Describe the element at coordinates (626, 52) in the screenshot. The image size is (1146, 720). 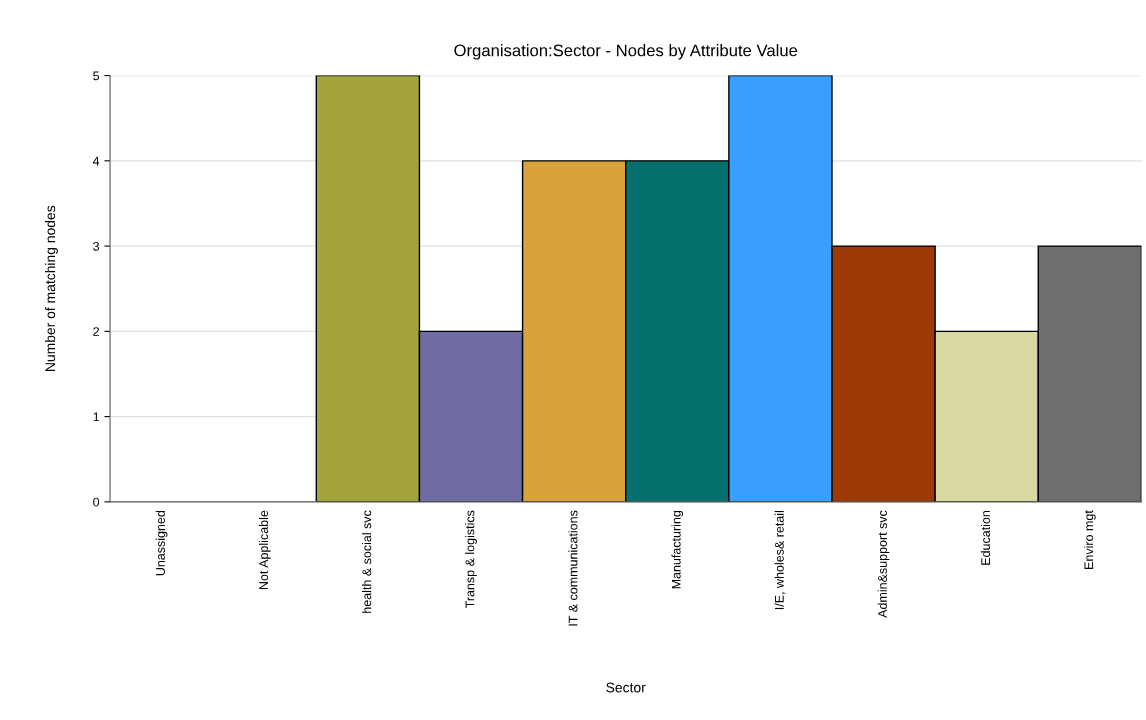
I see `chart-title: Organisation:Sector - Nodes by Attribute Value` at that location.